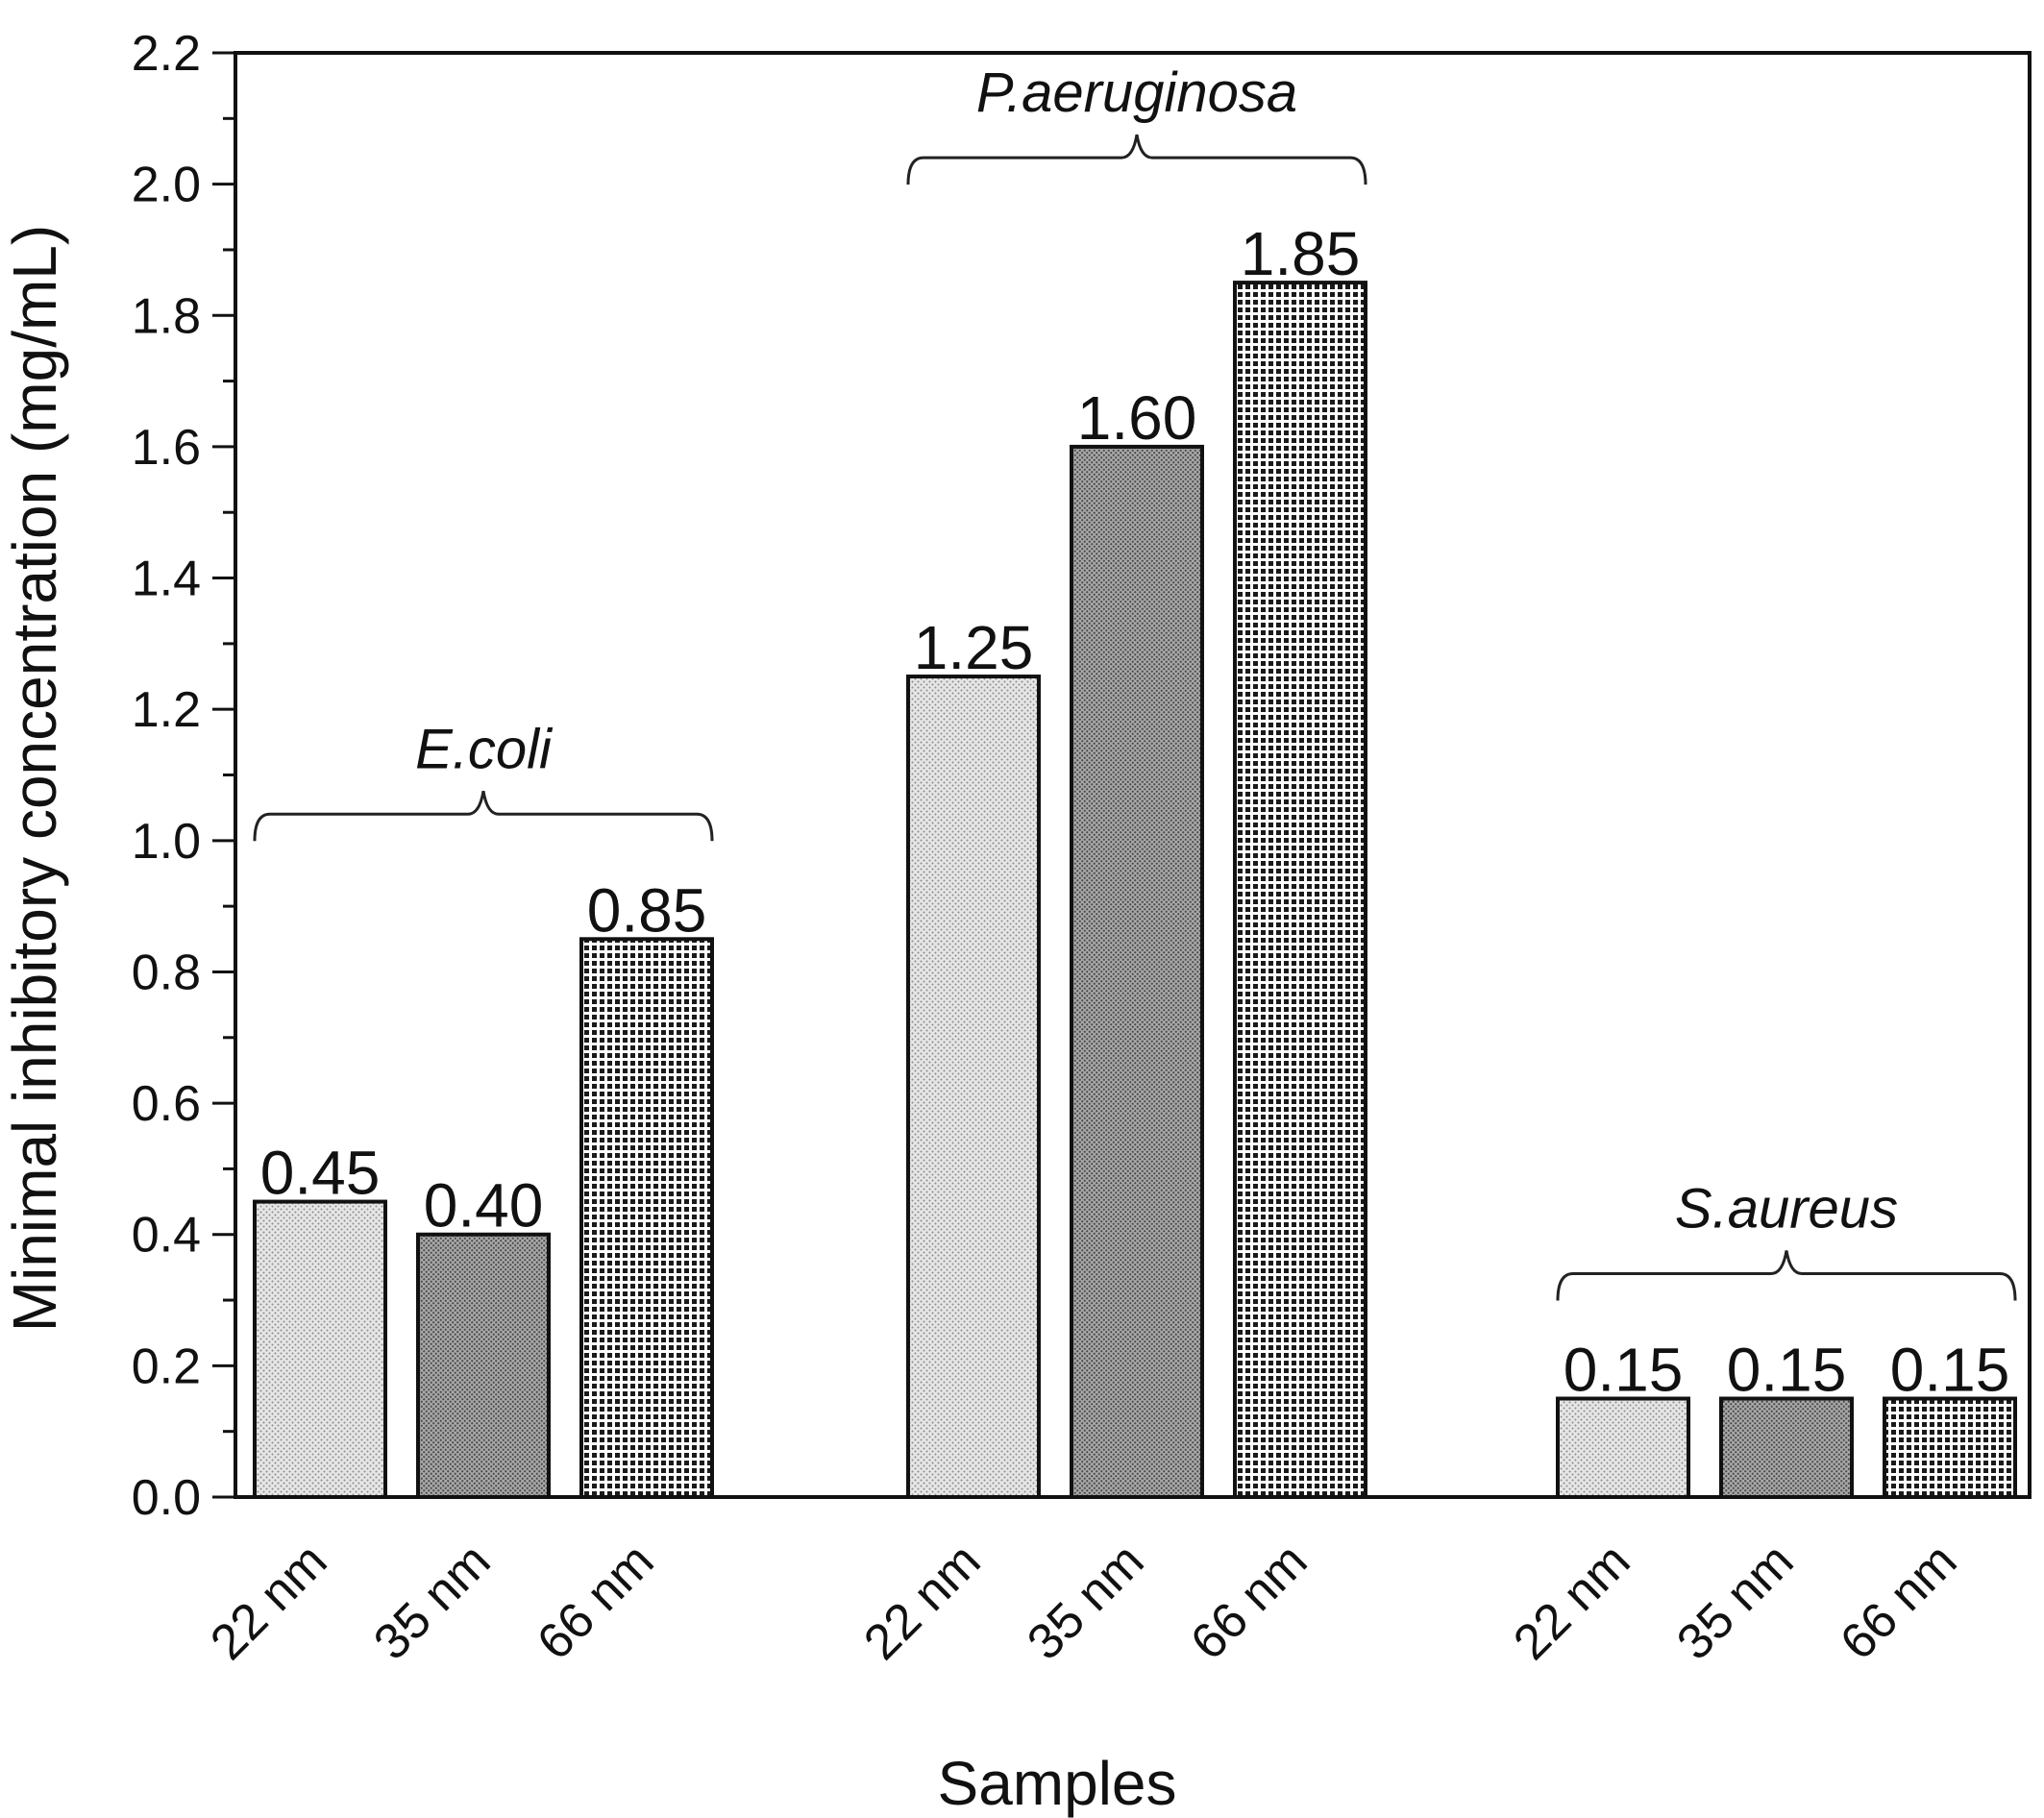 This screenshot has height=1818, width=2044. I want to click on group-label: S.aureus, so click(1786, 1209).